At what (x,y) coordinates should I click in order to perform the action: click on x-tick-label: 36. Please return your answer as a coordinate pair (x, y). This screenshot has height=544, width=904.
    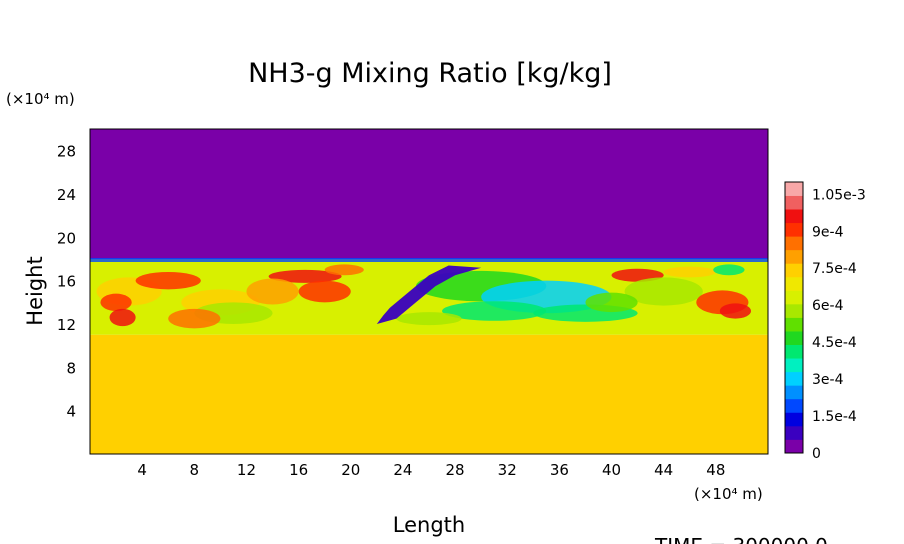
    Looking at the image, I should click on (559, 470).